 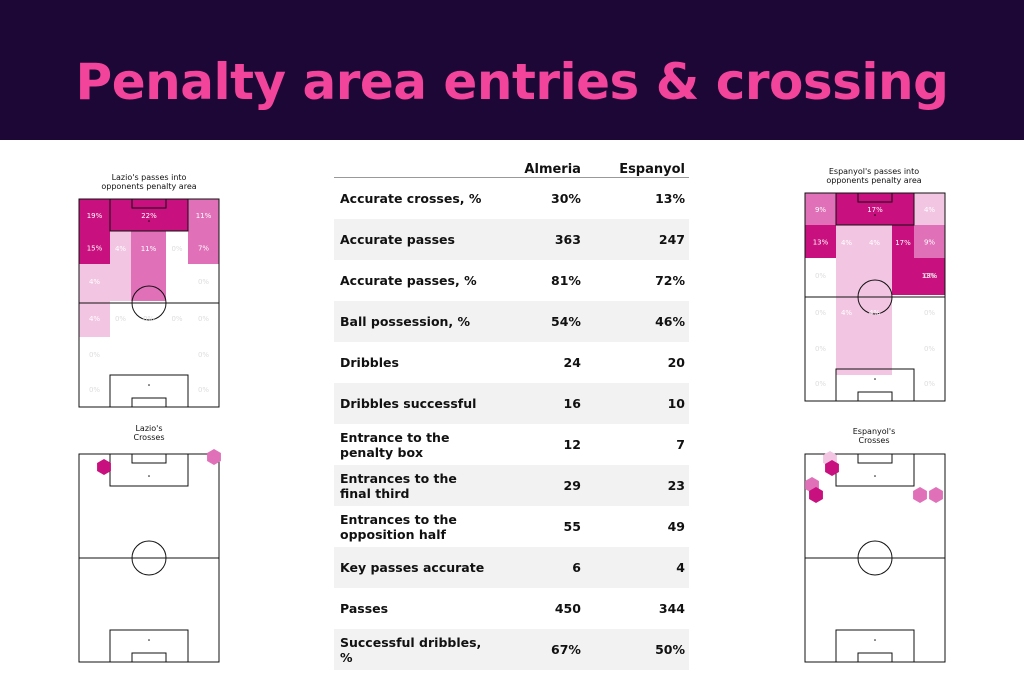 I want to click on stat-label: Key passes accurate, so click(x=414, y=567).